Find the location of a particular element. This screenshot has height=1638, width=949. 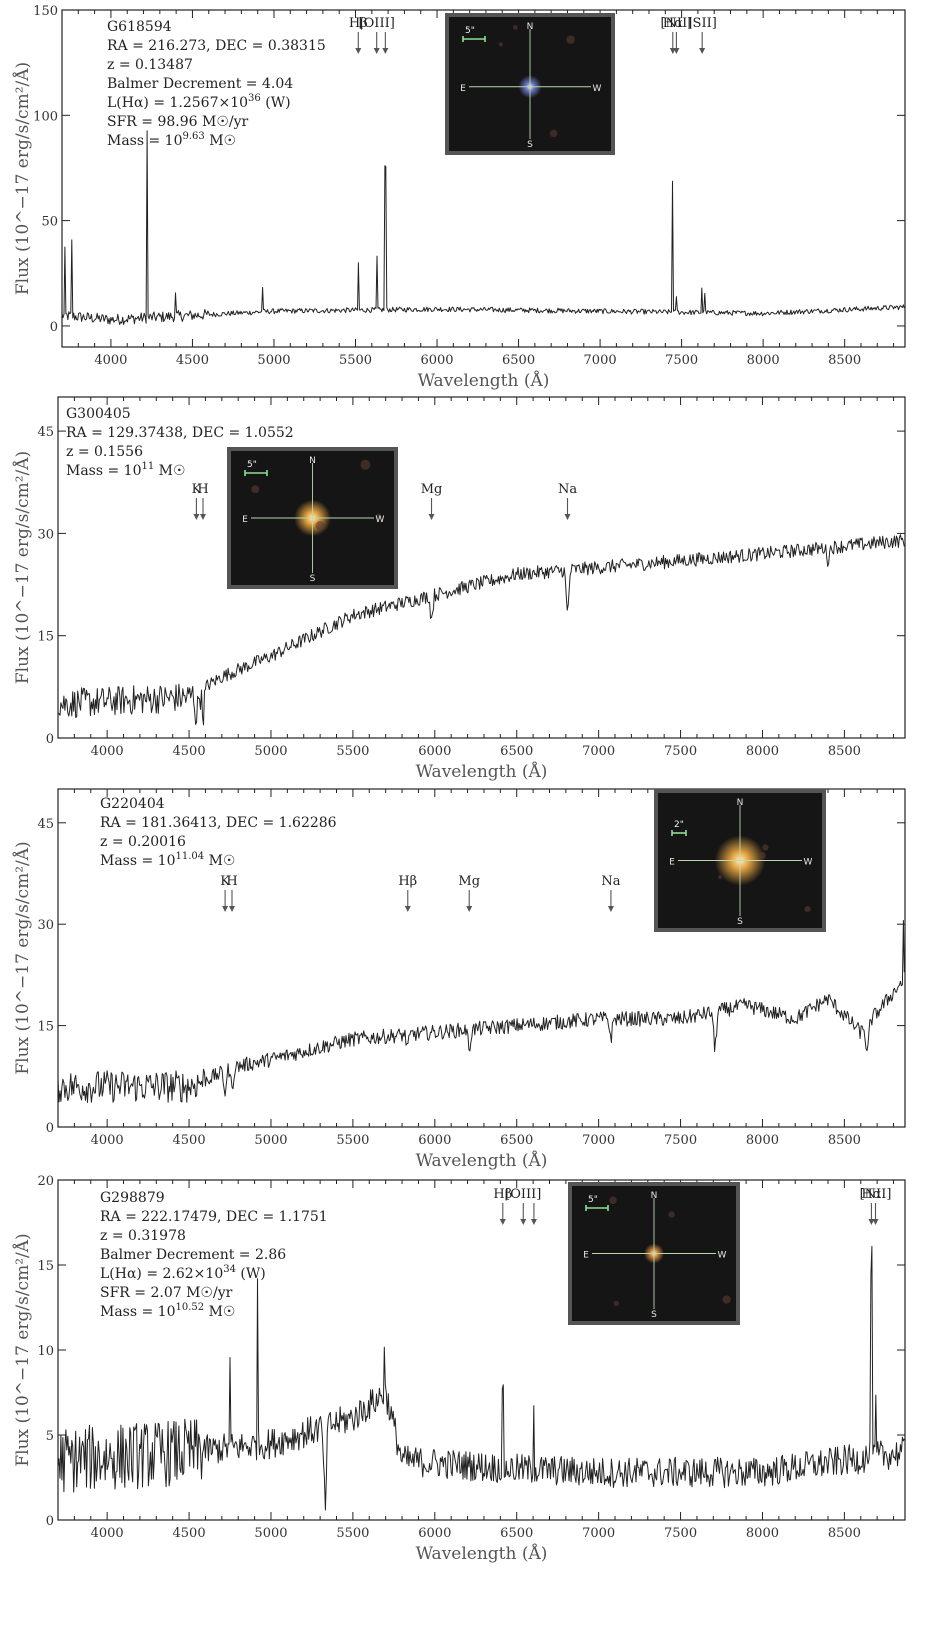

y-tick-label: 20 is located at coordinates (45, 1181).